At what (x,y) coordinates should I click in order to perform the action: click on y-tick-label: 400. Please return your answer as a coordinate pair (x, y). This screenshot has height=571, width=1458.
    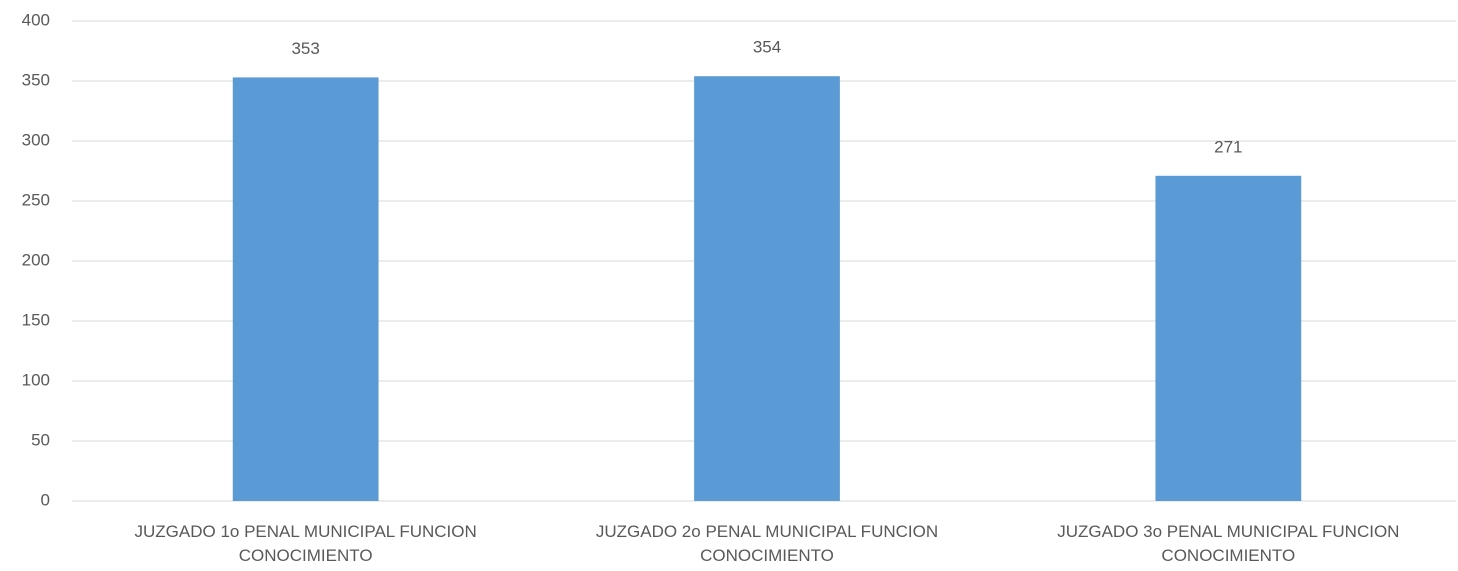
    Looking at the image, I should click on (36, 19).